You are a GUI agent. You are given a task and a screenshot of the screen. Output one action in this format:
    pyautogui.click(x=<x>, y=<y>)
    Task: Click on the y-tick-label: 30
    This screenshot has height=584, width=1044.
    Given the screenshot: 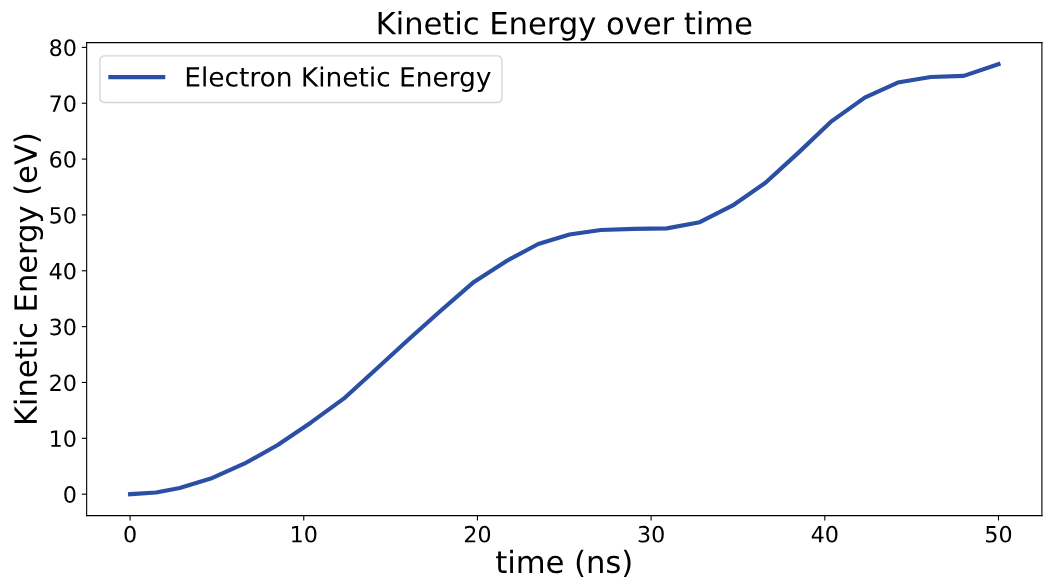 What is the action you would take?
    pyautogui.click(x=63, y=327)
    